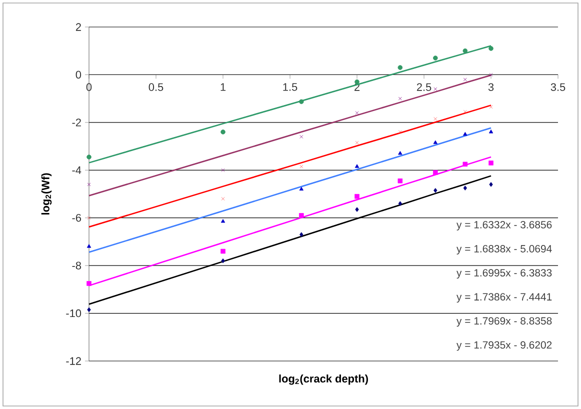 The width and height of the screenshot is (581, 409). I want to click on annotation: y = 1.6332x - 3.6856, so click(504, 225).